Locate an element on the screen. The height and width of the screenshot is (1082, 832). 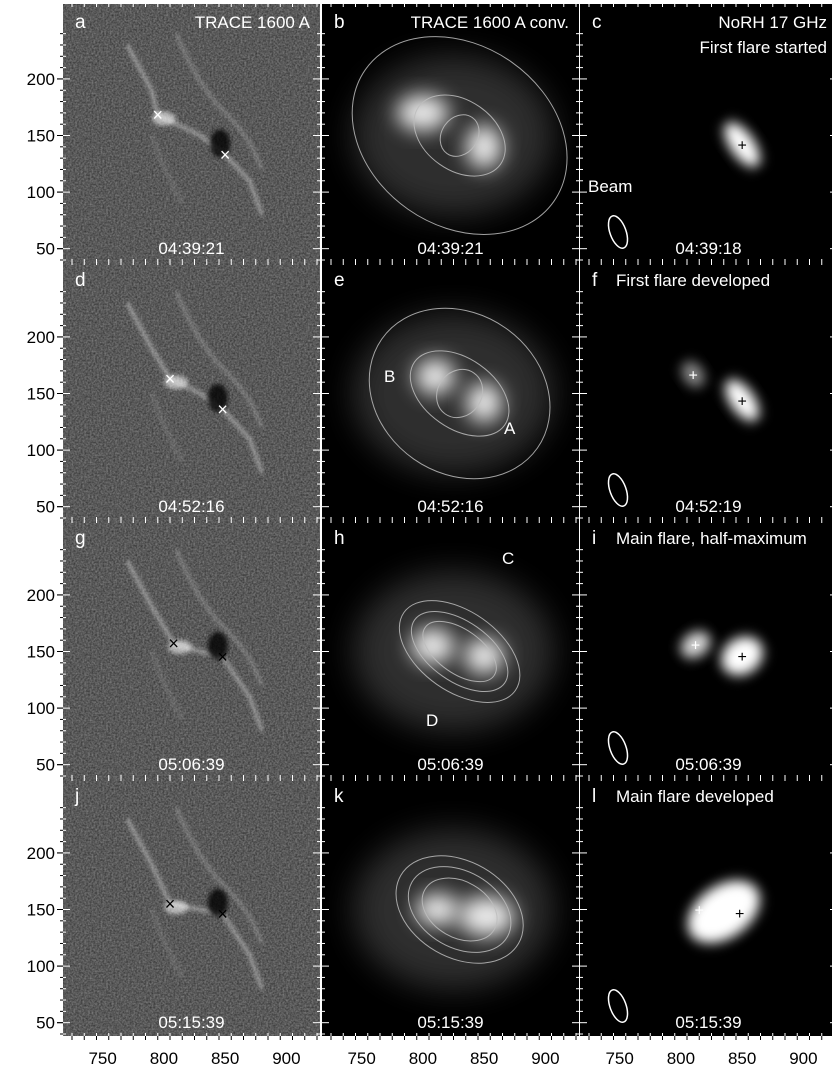
panel-subtitle: First flare started is located at coordinates (763, 47).